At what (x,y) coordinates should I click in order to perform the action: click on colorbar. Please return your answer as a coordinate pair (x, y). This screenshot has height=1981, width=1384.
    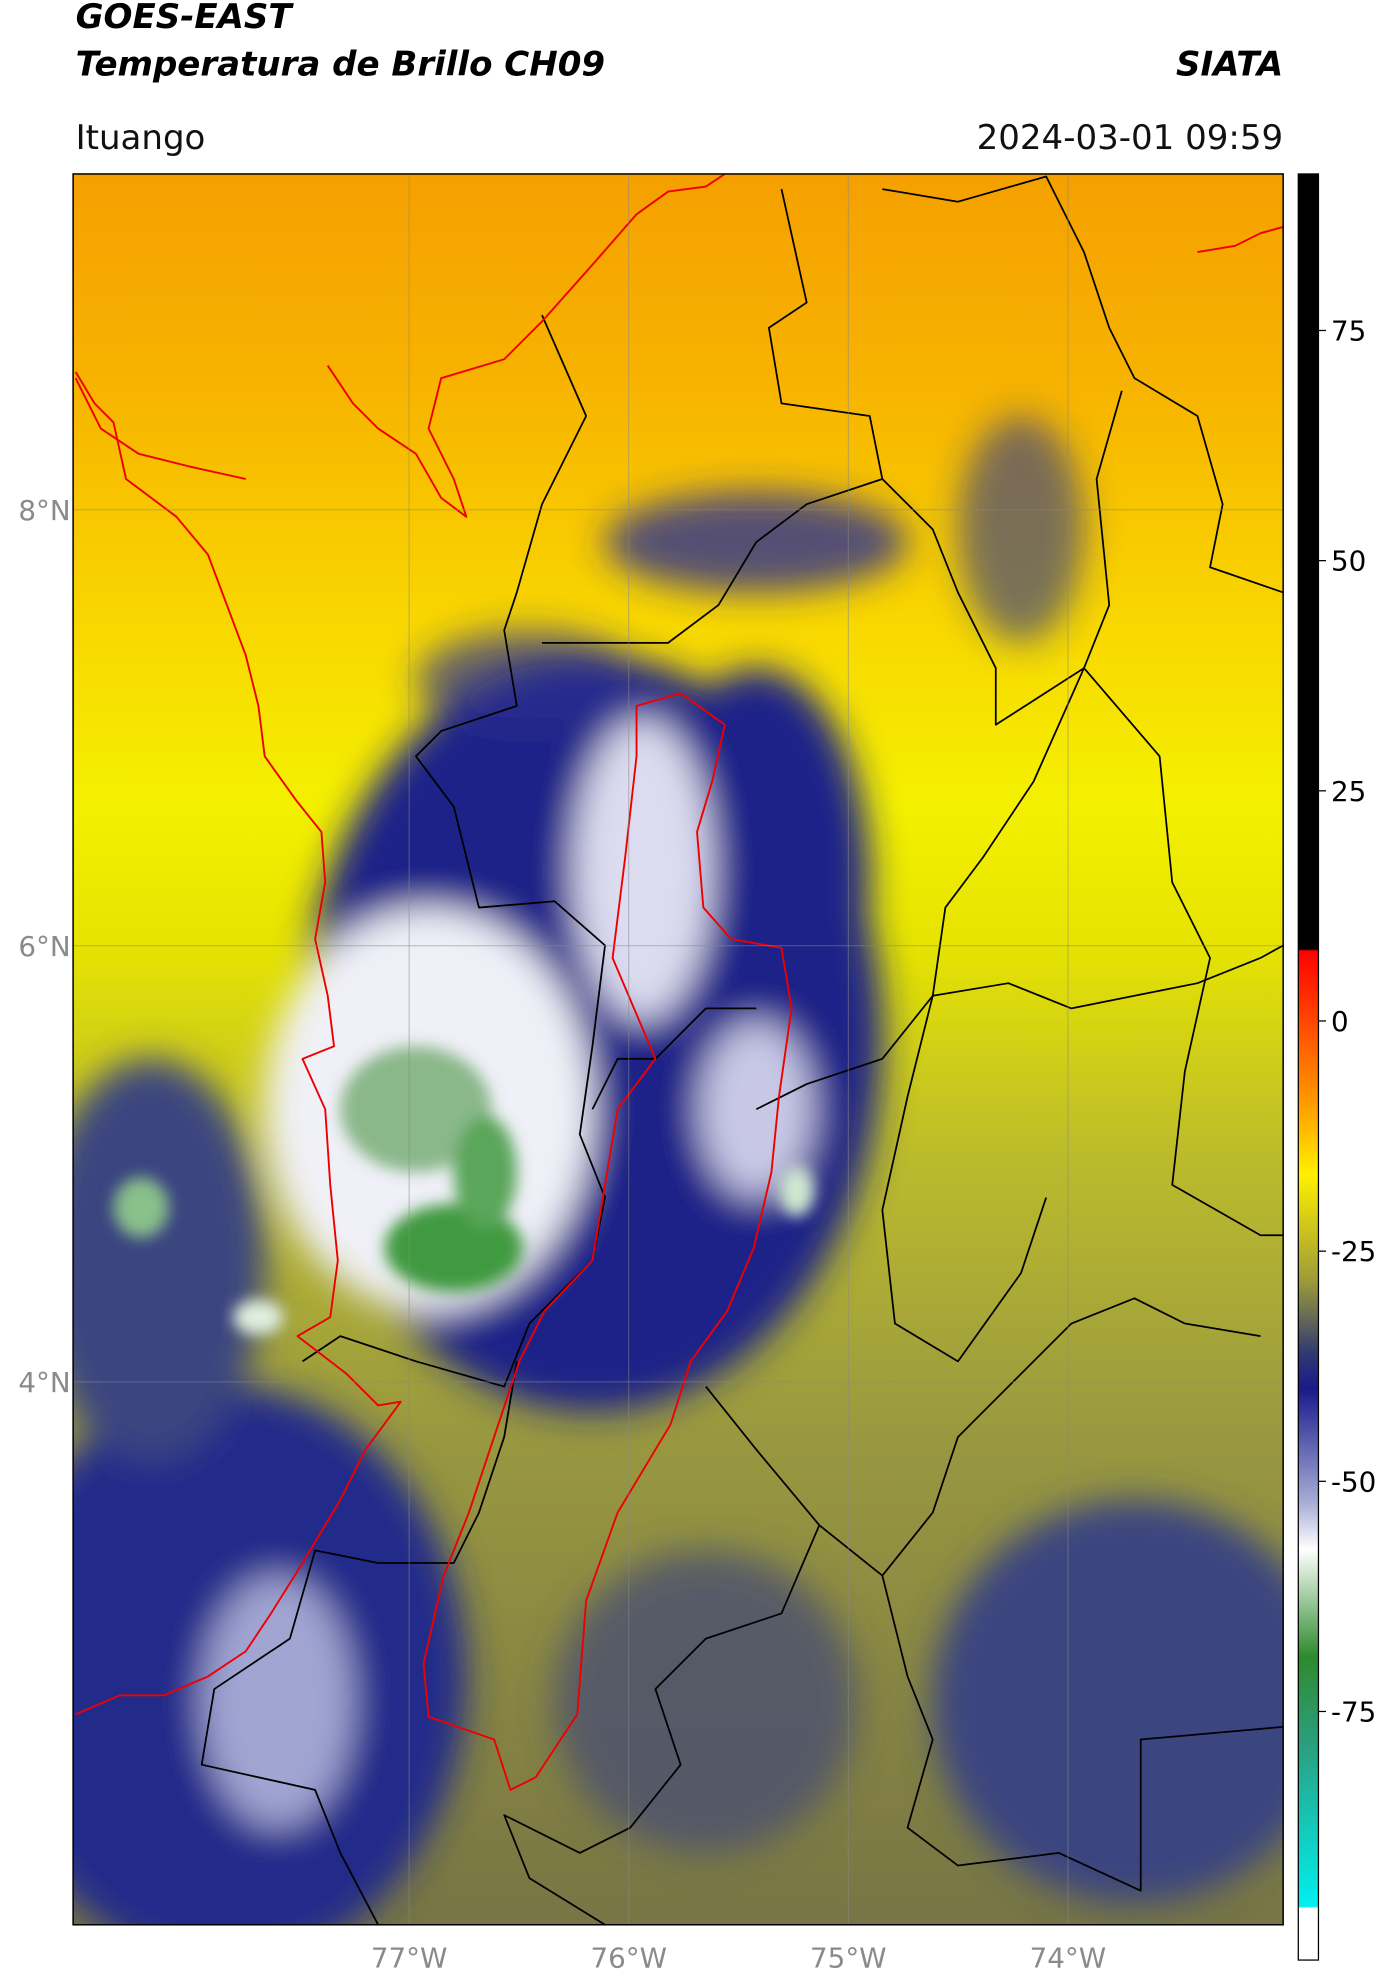
    Looking at the image, I should click on (1308, 1067).